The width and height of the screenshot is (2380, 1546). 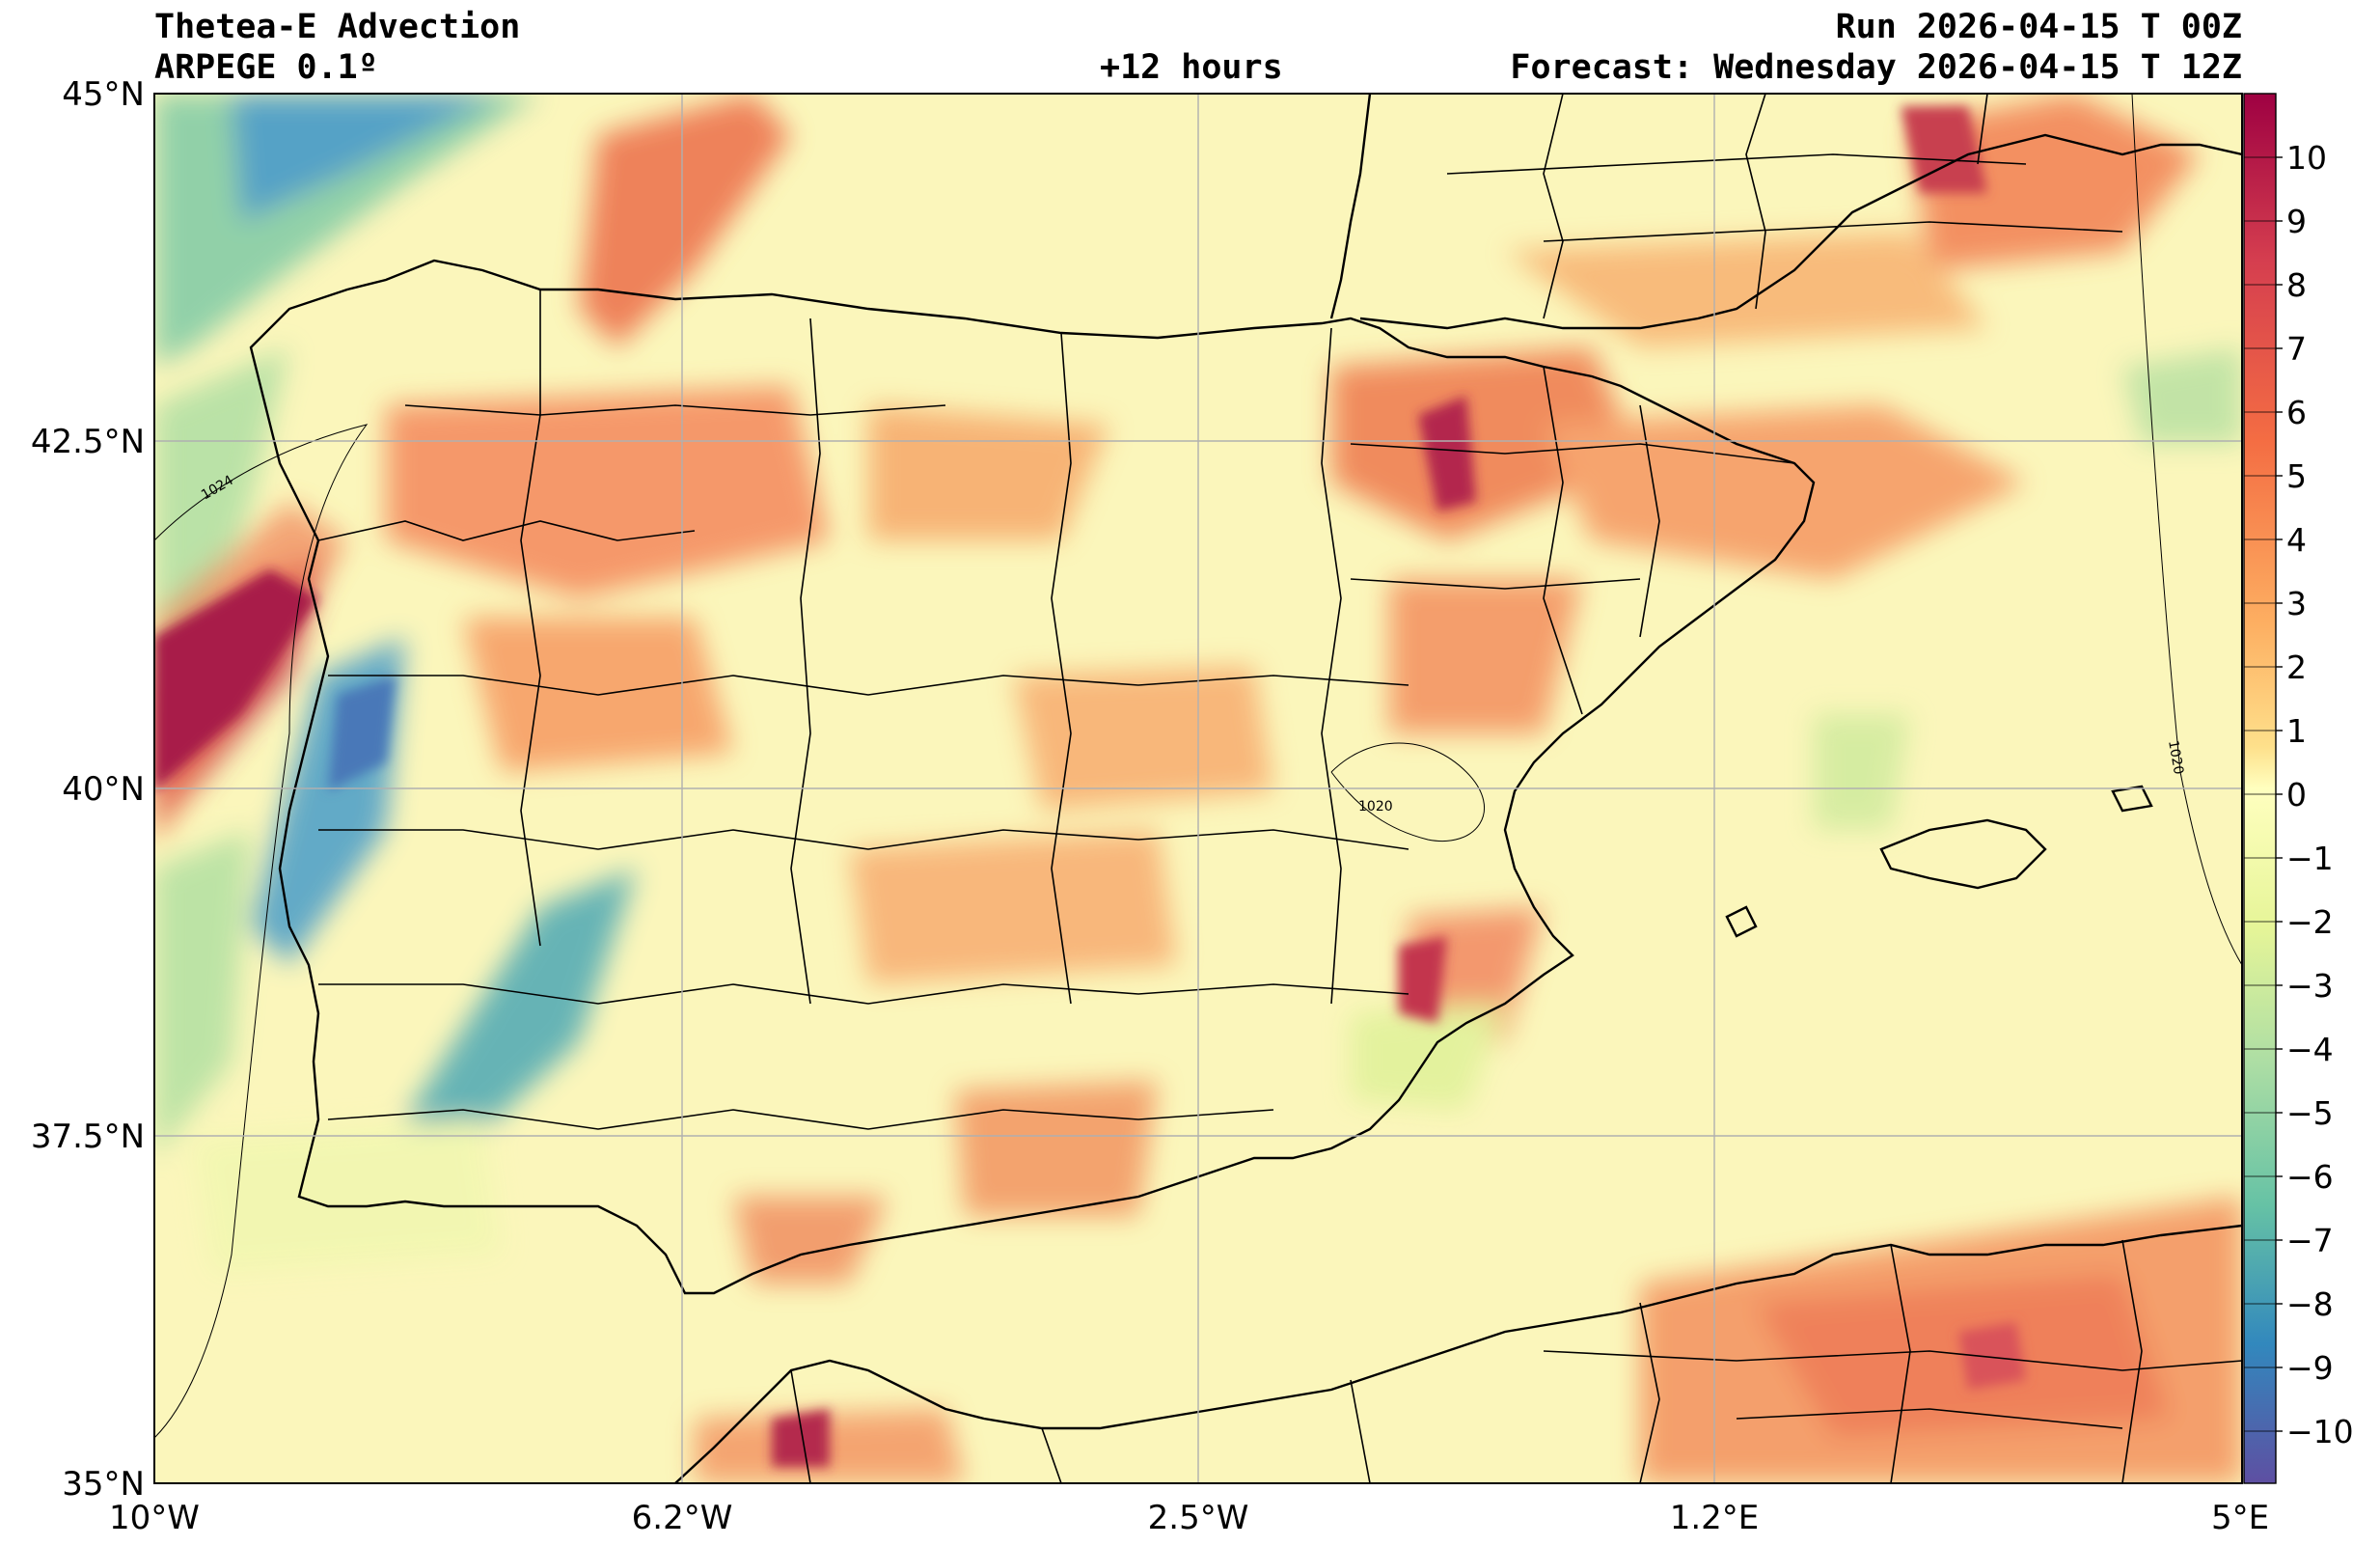 I want to click on model-name: ARPEGE 0.1º, so click(x=266, y=67).